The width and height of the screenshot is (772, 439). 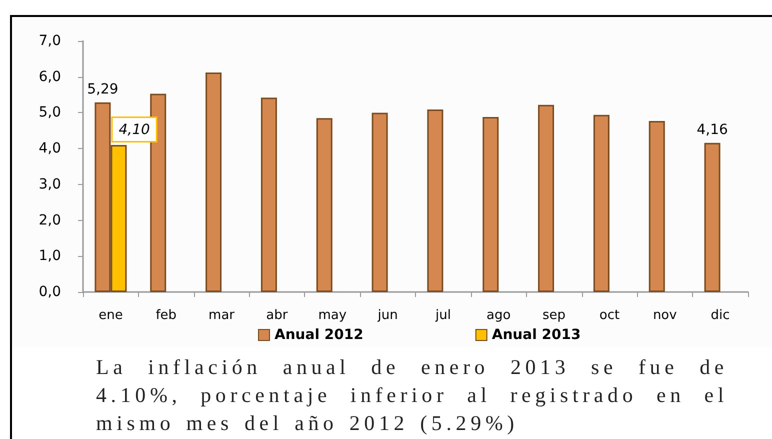 I want to click on legend-label: Anual 2013, so click(x=536, y=335).